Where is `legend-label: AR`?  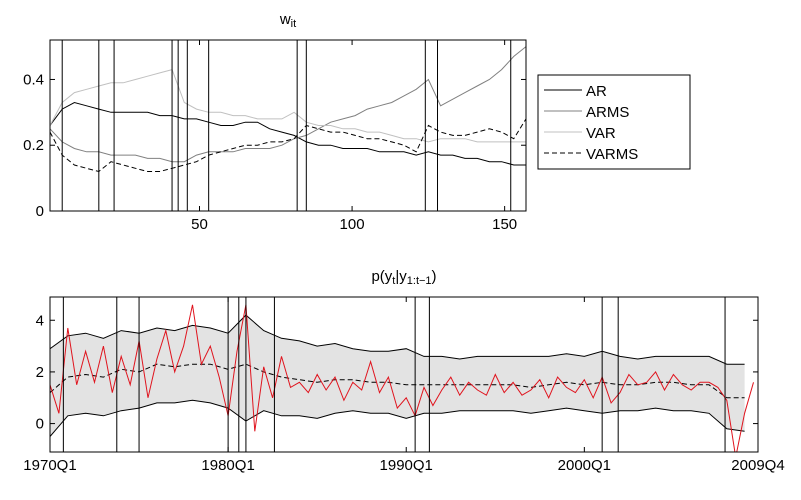 legend-label: AR is located at coordinates (596, 91).